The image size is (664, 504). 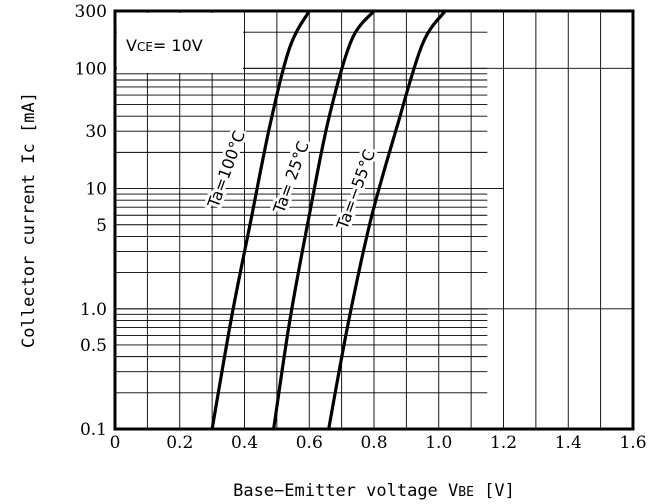 I want to click on y-tick-label: 5, so click(x=101, y=226).